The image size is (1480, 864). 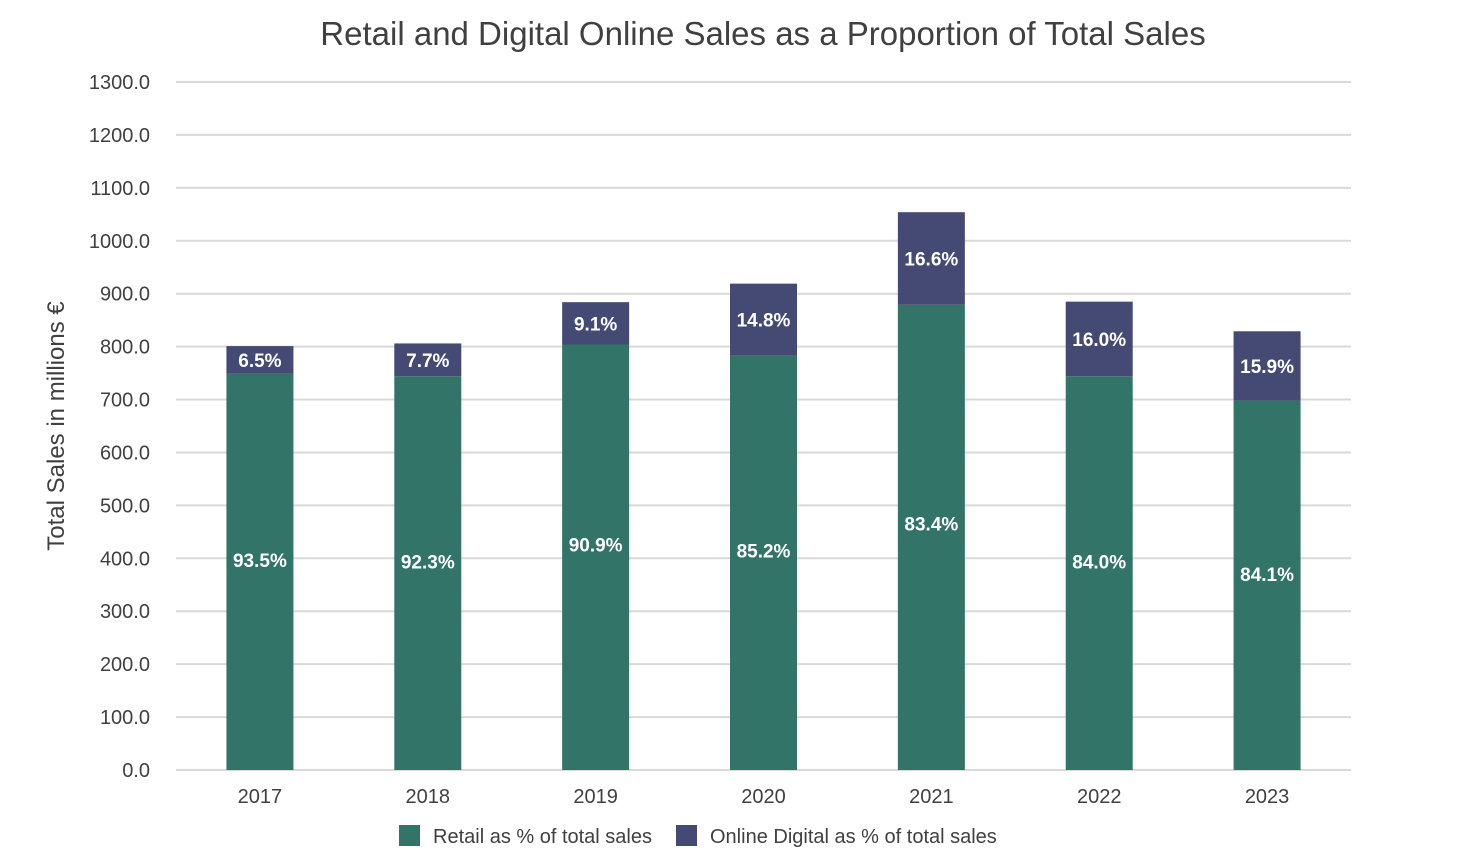 What do you see at coordinates (931, 524) in the screenshot?
I see `data-label-retail: 83.4%` at bounding box center [931, 524].